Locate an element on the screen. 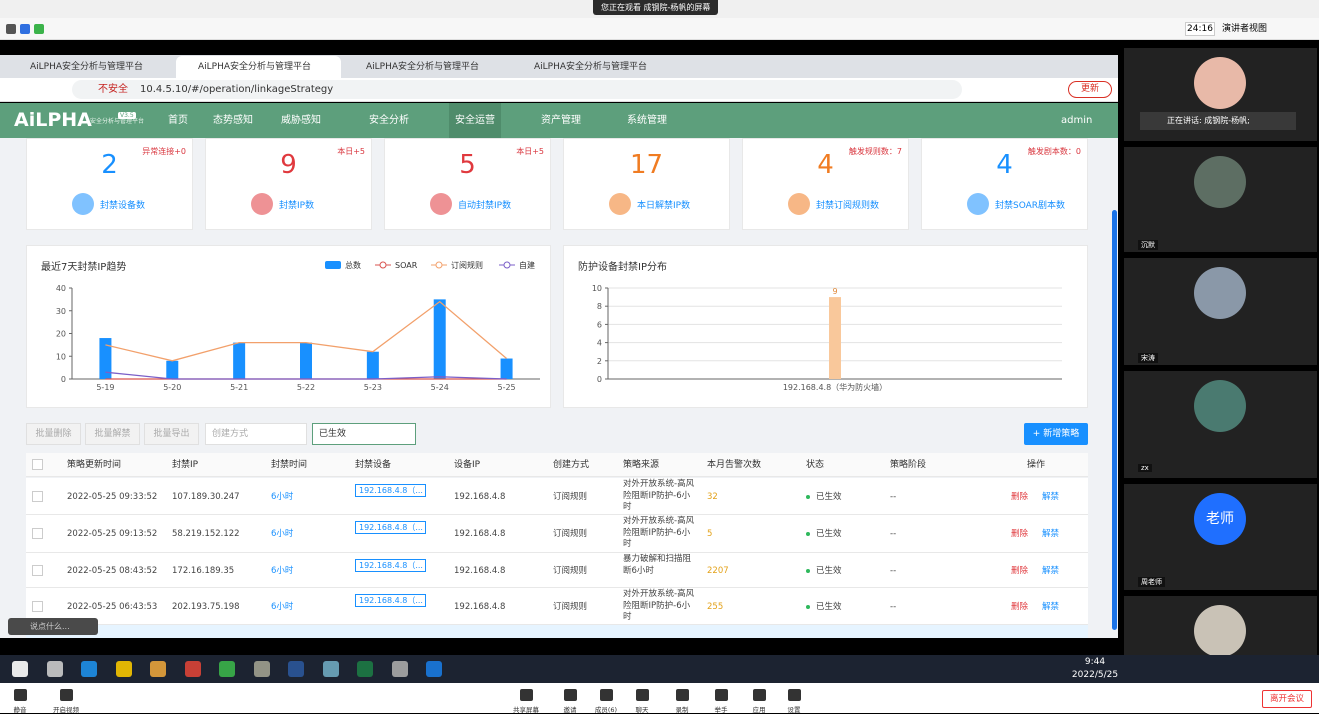  alert-count: 2207 is located at coordinates (718, 570).